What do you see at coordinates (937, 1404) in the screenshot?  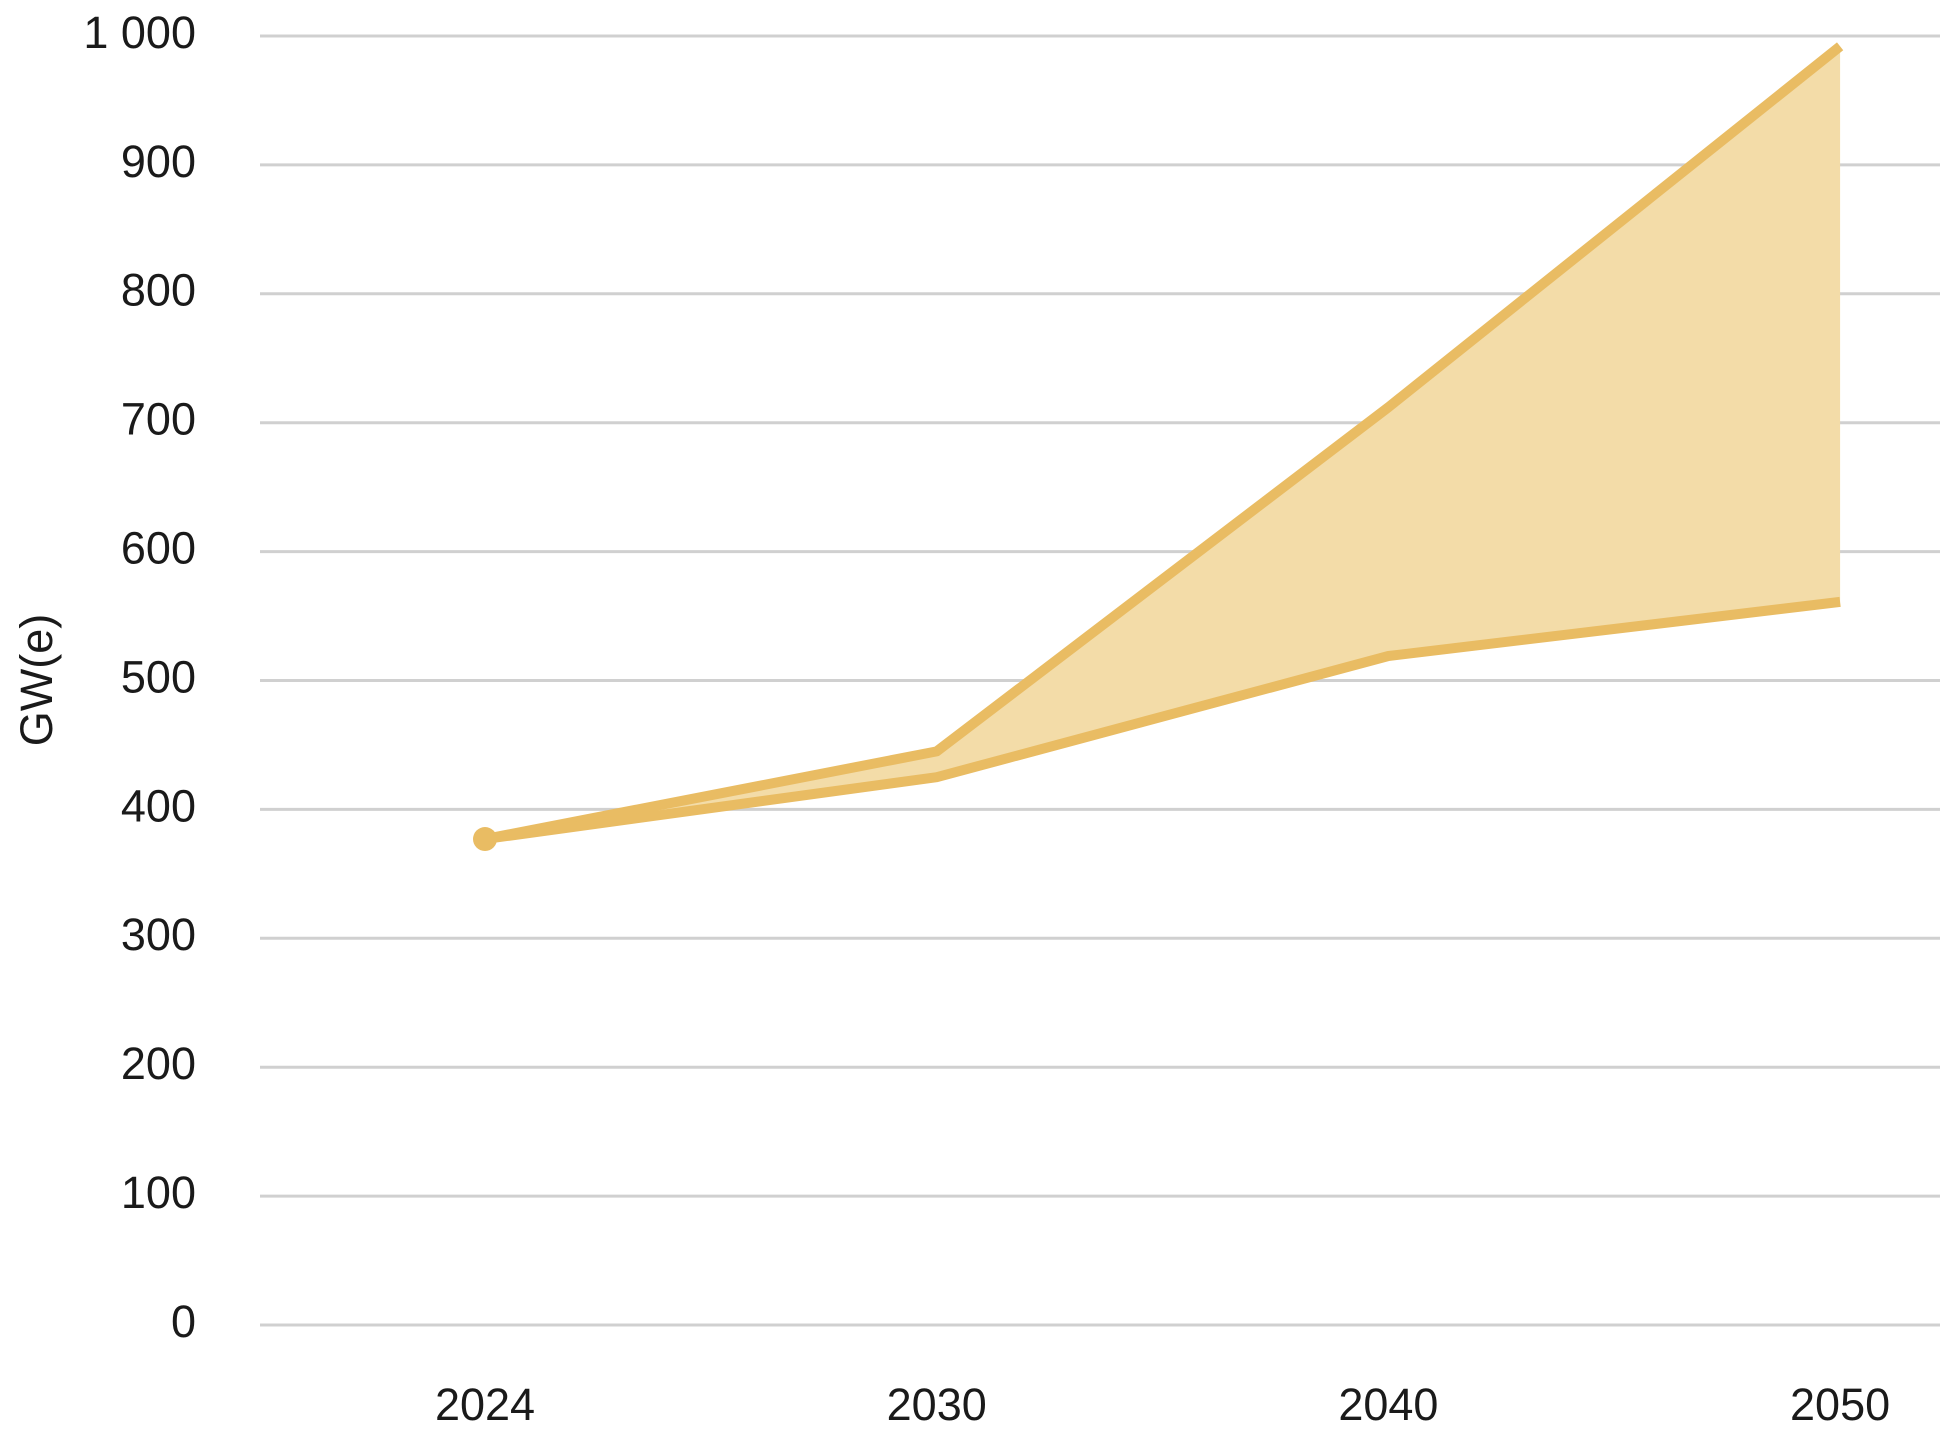 I see `x-tick-label: 2030` at bounding box center [937, 1404].